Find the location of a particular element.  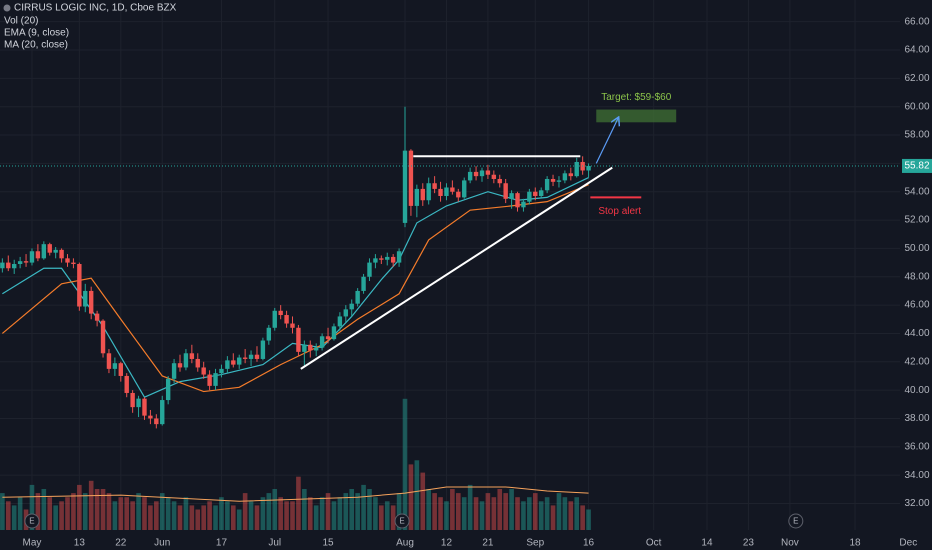

earnings-marker is located at coordinates (796, 521).